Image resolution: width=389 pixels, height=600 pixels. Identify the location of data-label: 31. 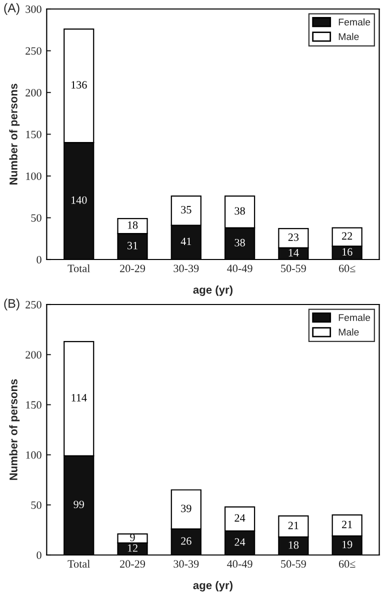
(132, 246).